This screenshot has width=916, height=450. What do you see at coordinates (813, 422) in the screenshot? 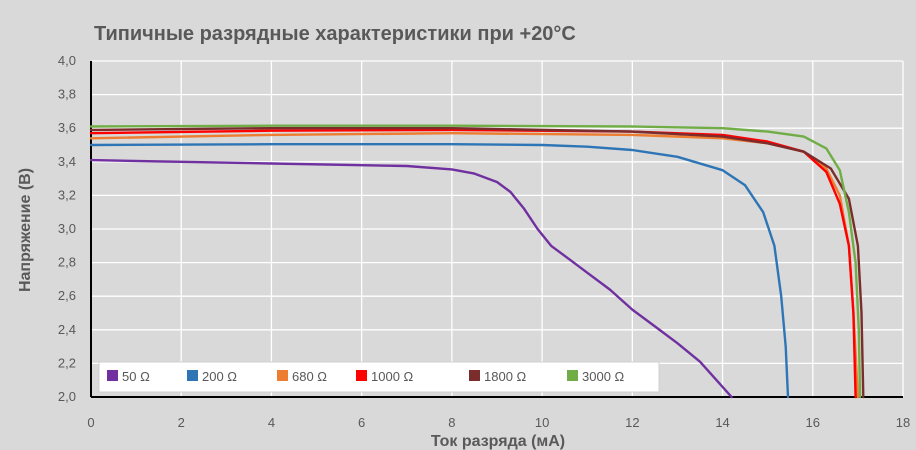
I see `x-tick-label: 16` at bounding box center [813, 422].